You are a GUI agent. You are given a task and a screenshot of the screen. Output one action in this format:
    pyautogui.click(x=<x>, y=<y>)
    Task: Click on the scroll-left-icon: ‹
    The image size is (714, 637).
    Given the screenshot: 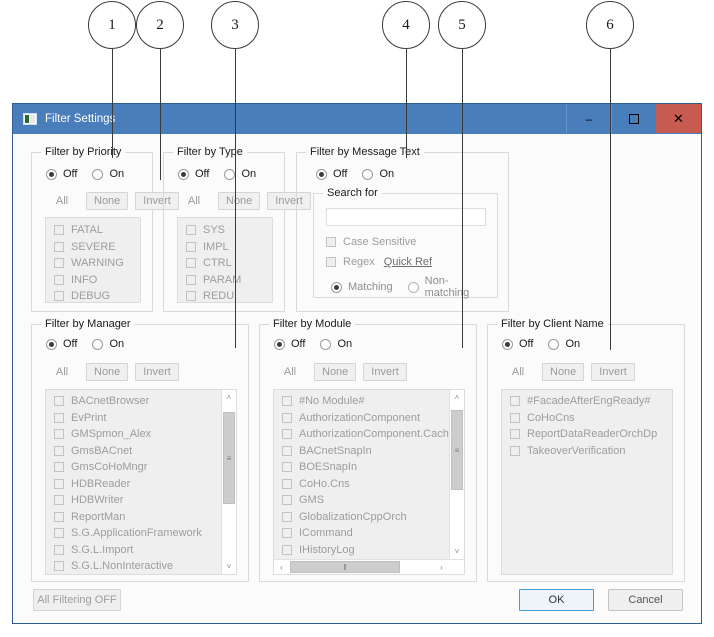 What is the action you would take?
    pyautogui.click(x=281, y=567)
    